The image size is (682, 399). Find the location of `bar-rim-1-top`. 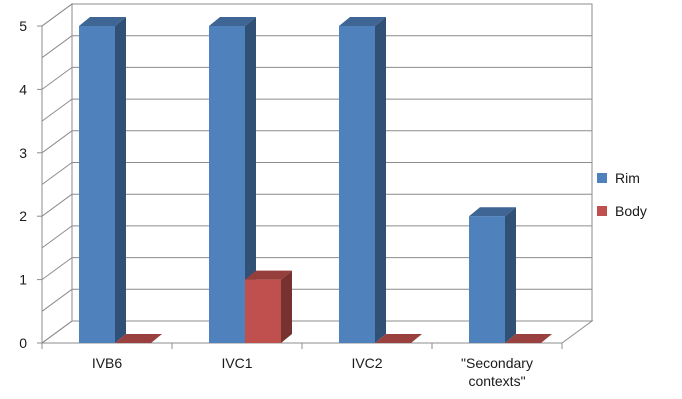

bar-rim-1-top is located at coordinates (102, 21).